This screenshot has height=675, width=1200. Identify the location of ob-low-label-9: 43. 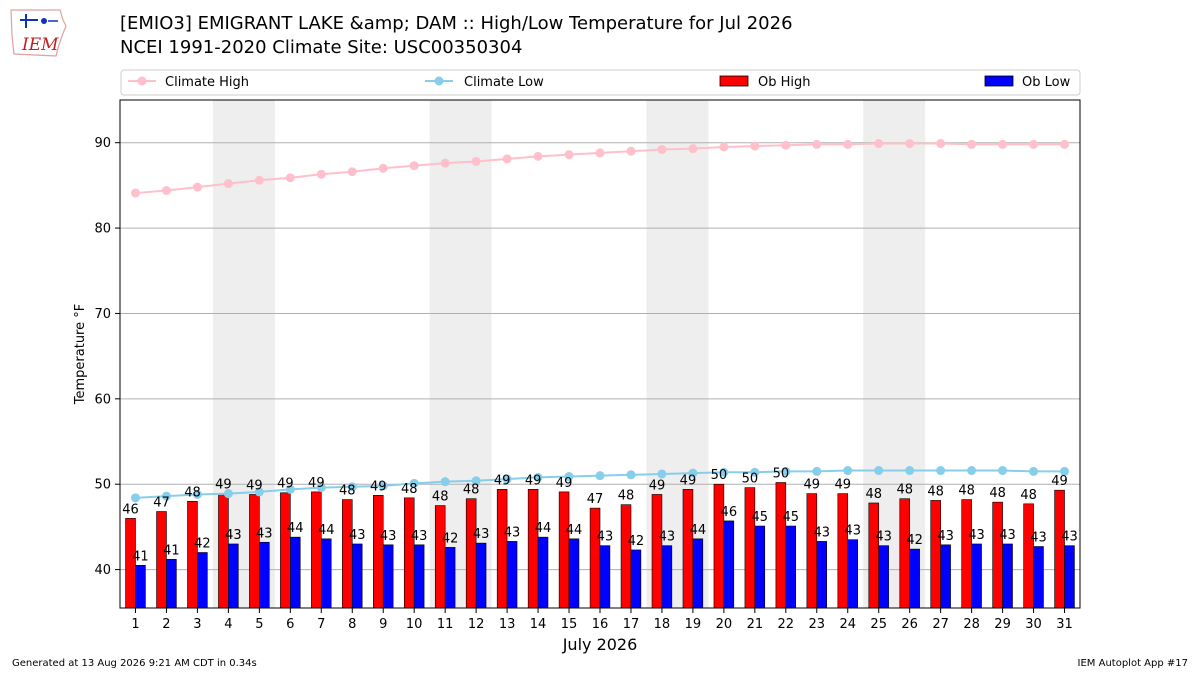
(388, 536).